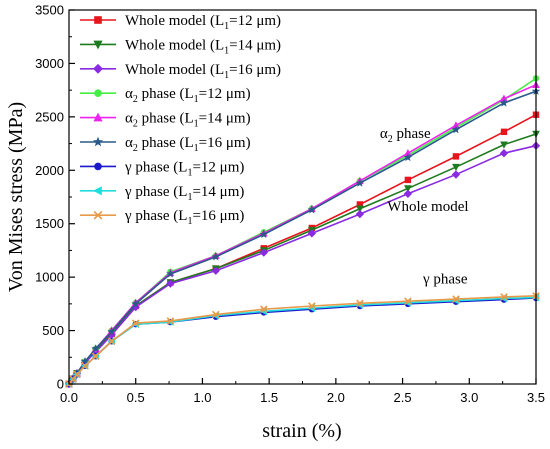 This screenshot has width=550, height=449. I want to click on x-tick-label: 2.5, so click(403, 397).